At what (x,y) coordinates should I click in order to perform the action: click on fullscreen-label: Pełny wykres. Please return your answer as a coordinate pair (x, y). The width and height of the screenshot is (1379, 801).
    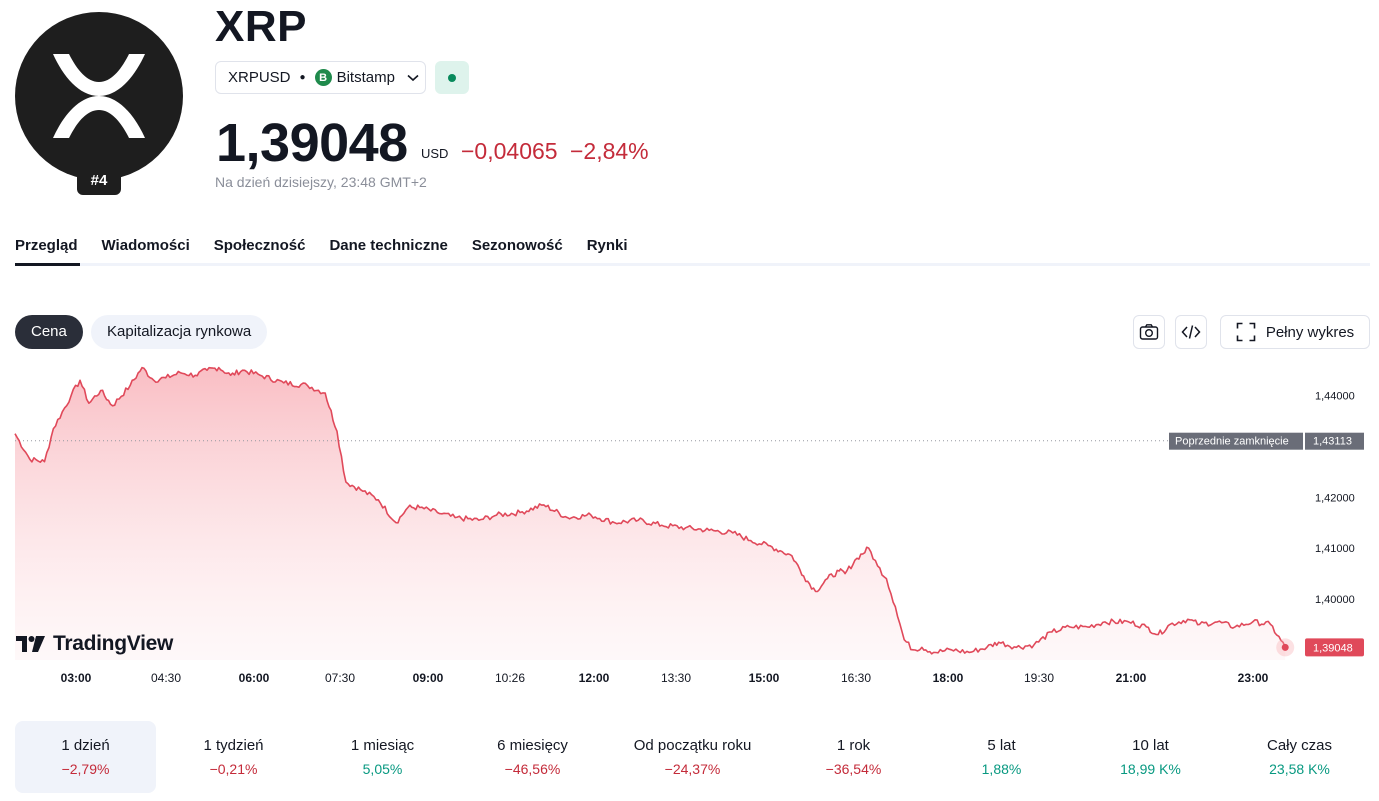
    Looking at the image, I should click on (1310, 332).